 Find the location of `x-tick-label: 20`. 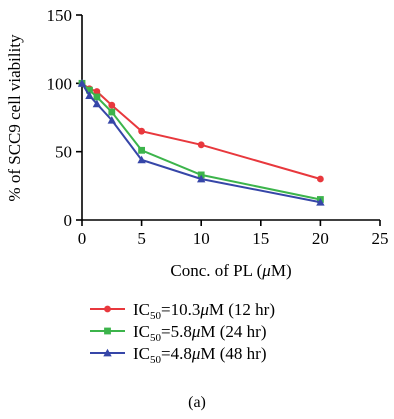

x-tick-label: 20 is located at coordinates (320, 238).